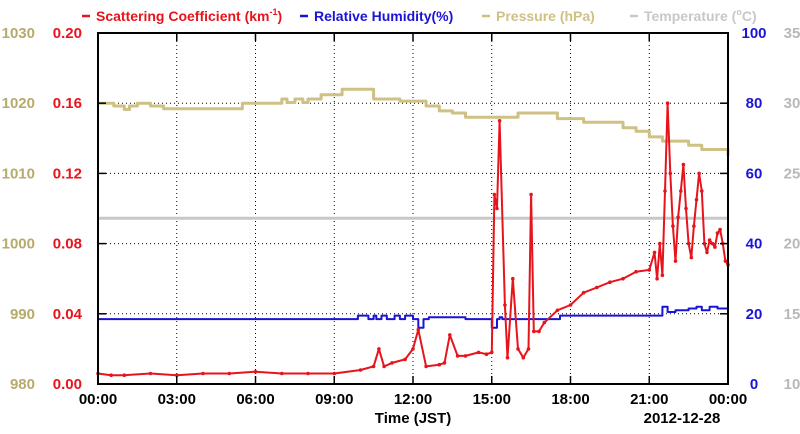  What do you see at coordinates (754, 173) in the screenshot?
I see `humidity-tick-label: 60` at bounding box center [754, 173].